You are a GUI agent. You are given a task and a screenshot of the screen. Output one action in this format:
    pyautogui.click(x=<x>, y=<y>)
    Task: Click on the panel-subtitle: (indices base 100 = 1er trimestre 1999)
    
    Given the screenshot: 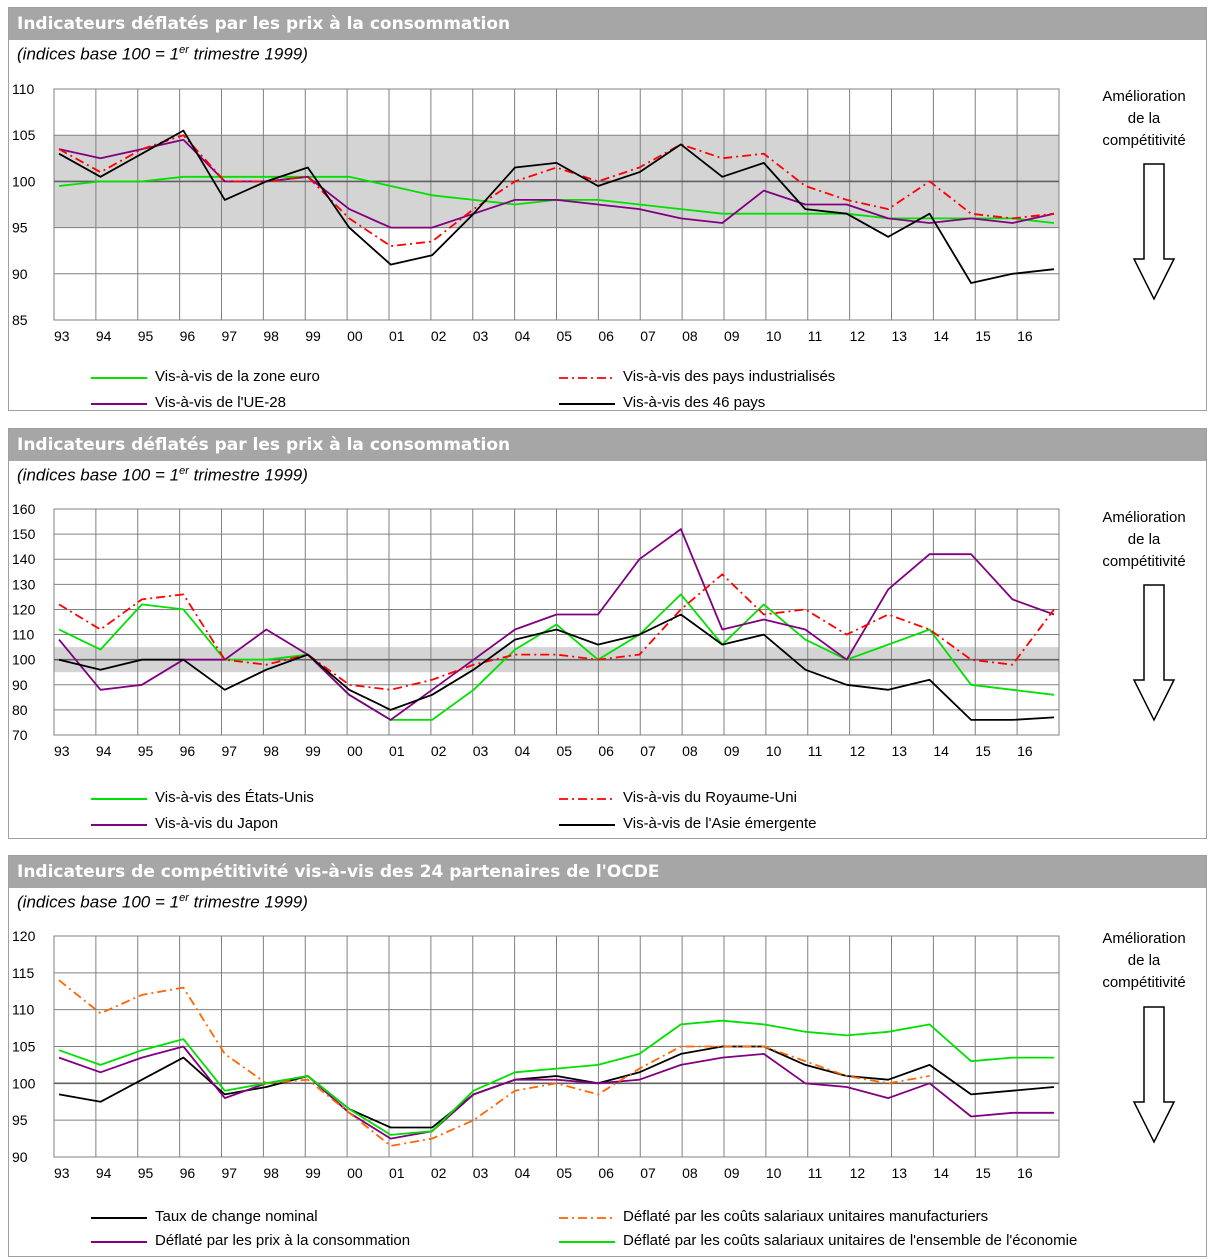 What is the action you would take?
    pyautogui.click(x=162, y=902)
    